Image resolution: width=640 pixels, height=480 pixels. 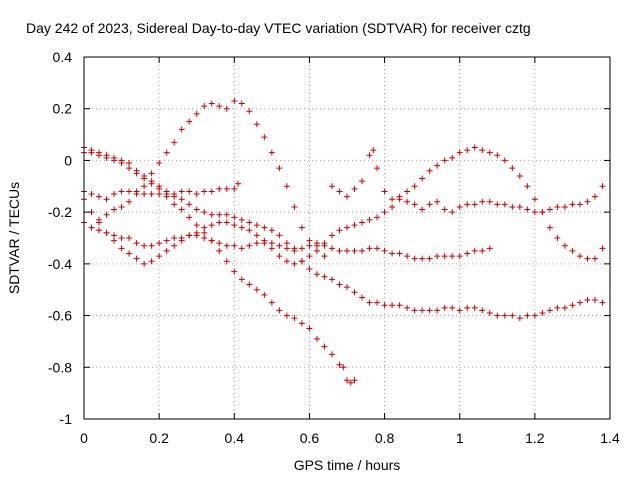 I want to click on y-tick-label: 0, so click(x=68, y=160).